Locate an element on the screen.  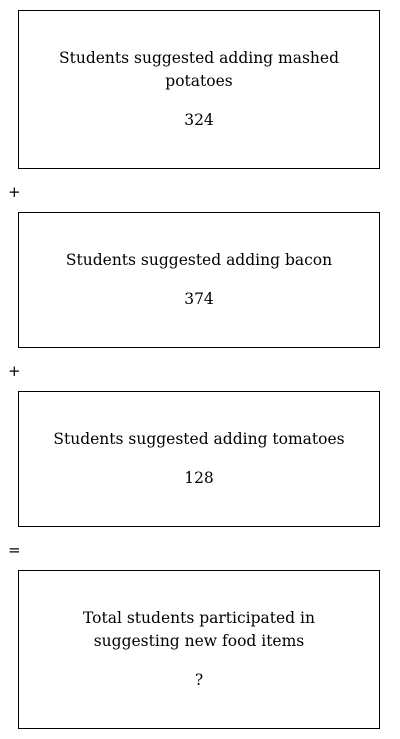
total-value: ? is located at coordinates (199, 680).